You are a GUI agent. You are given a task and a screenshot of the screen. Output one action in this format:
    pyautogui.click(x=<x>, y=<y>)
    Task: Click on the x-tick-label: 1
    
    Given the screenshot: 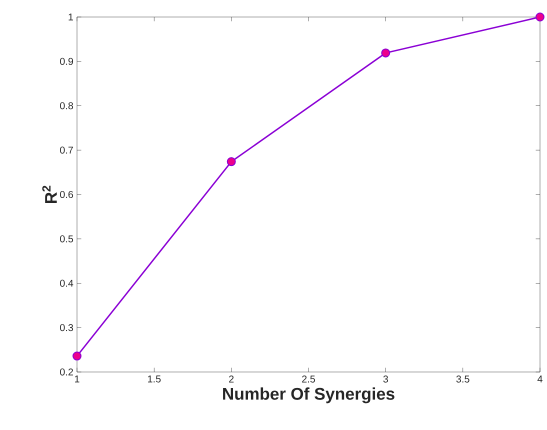 What is the action you would take?
    pyautogui.click(x=77, y=379)
    